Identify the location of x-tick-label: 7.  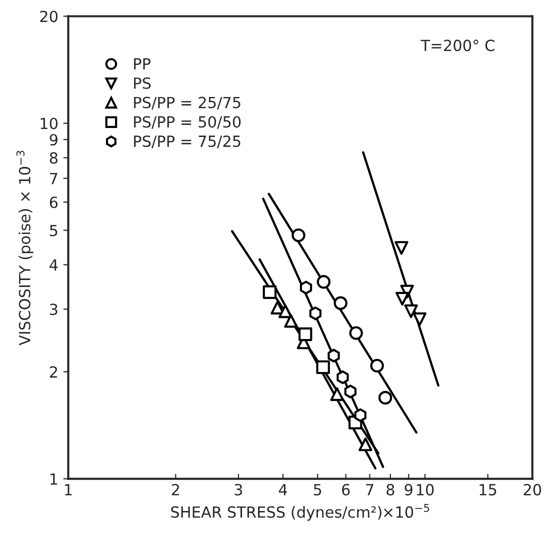
(370, 490).